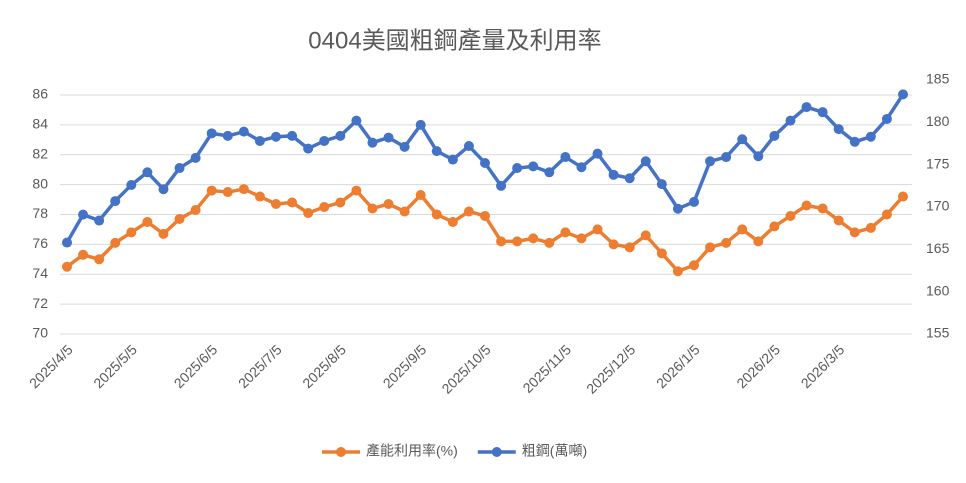  What do you see at coordinates (554, 451) in the screenshot?
I see `legend-label: 粗鋼(萬噸)` at bounding box center [554, 451].